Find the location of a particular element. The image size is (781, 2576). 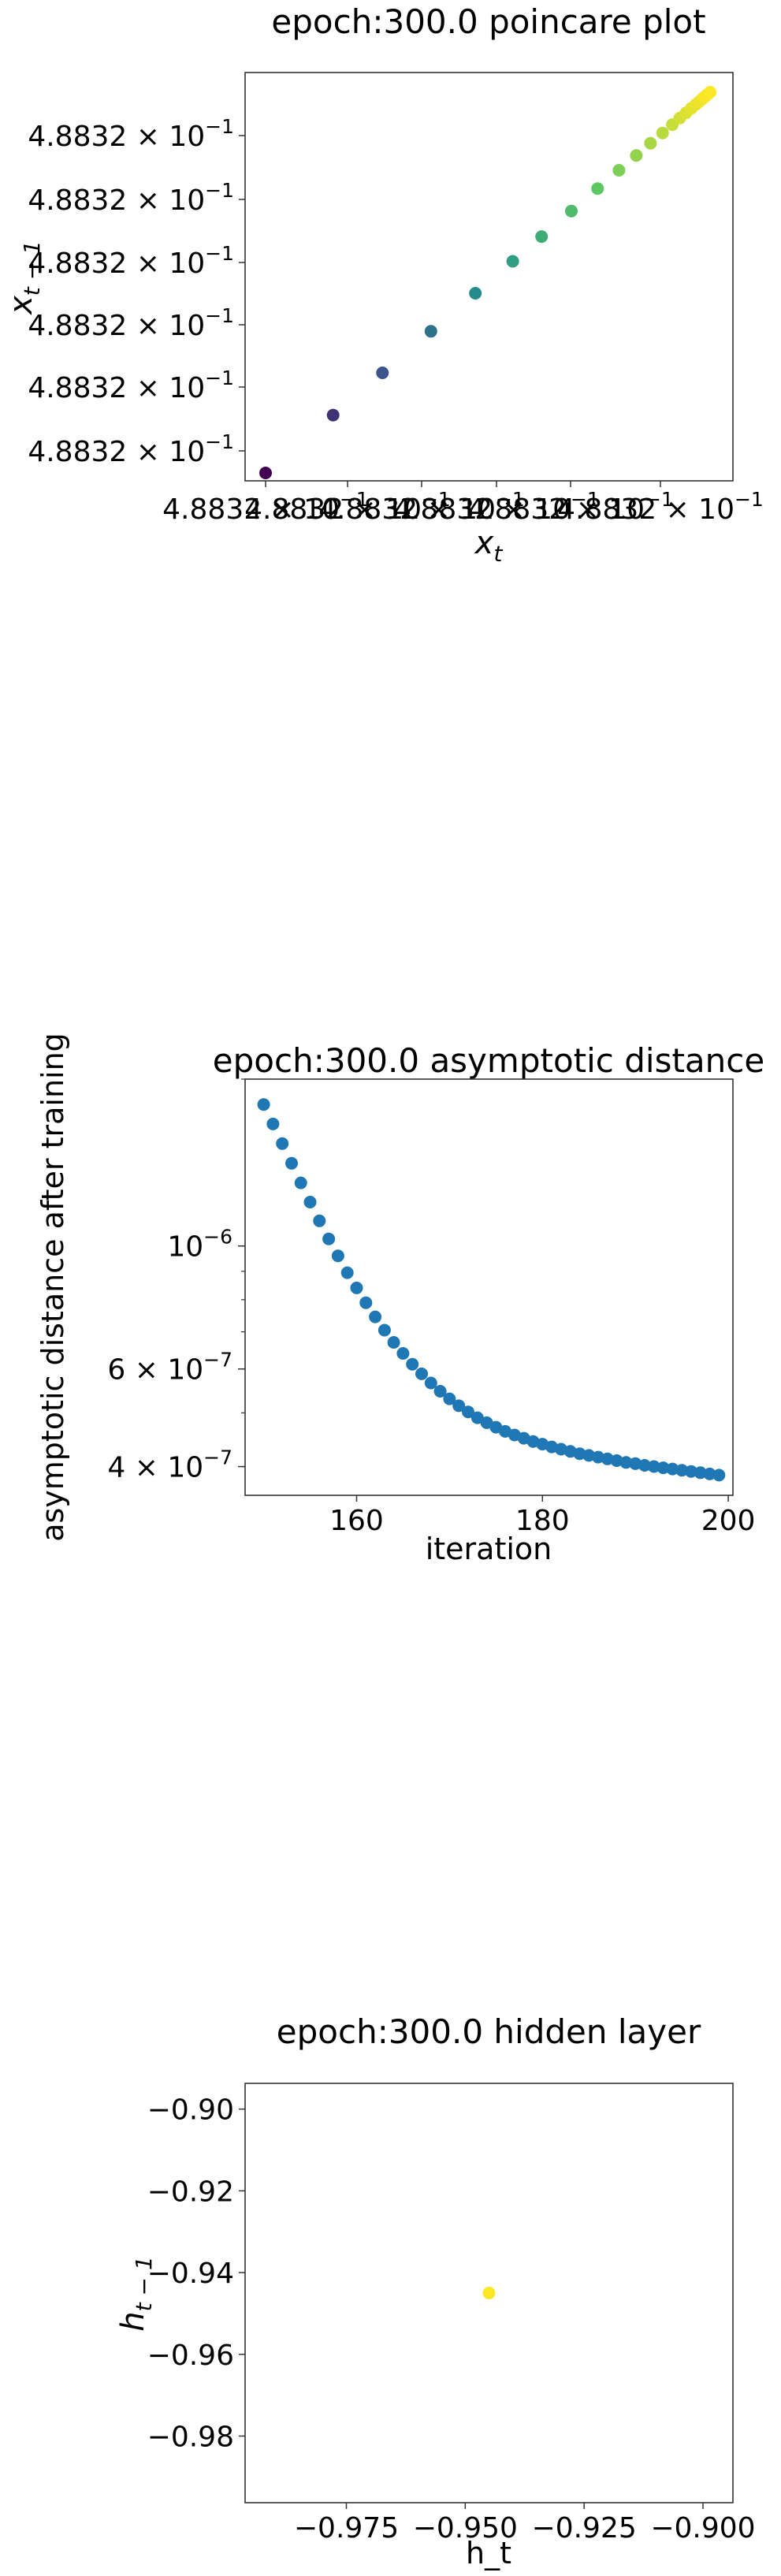

hidden-xtick-label: −0.975 is located at coordinates (347, 2528).